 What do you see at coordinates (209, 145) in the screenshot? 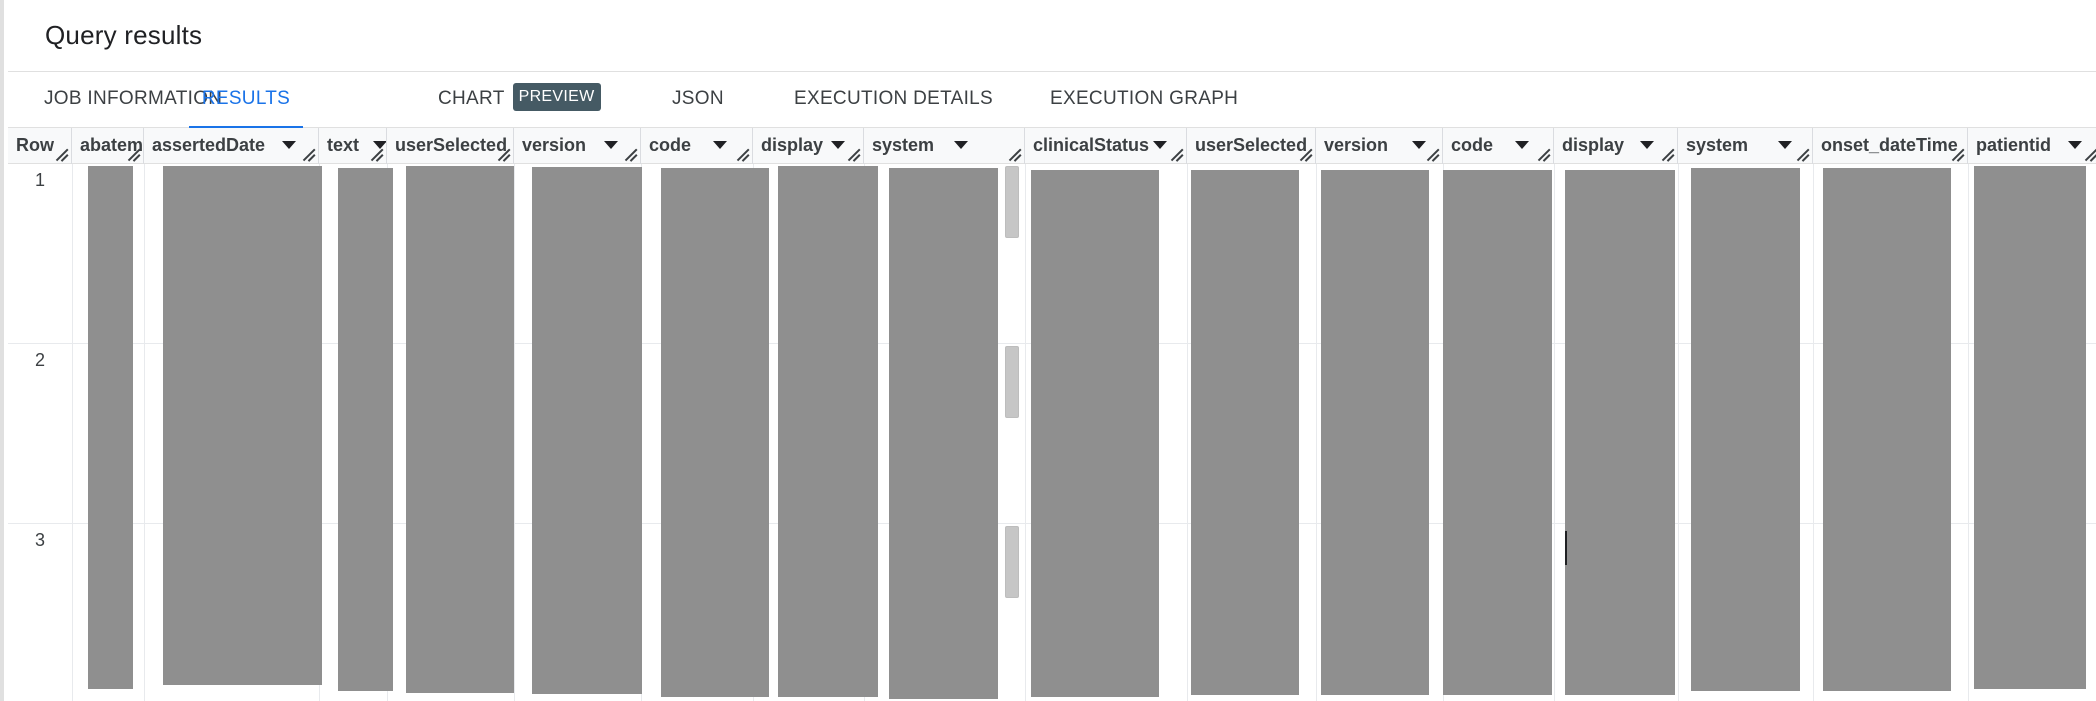
I see `column-label: assertedDate` at bounding box center [209, 145].